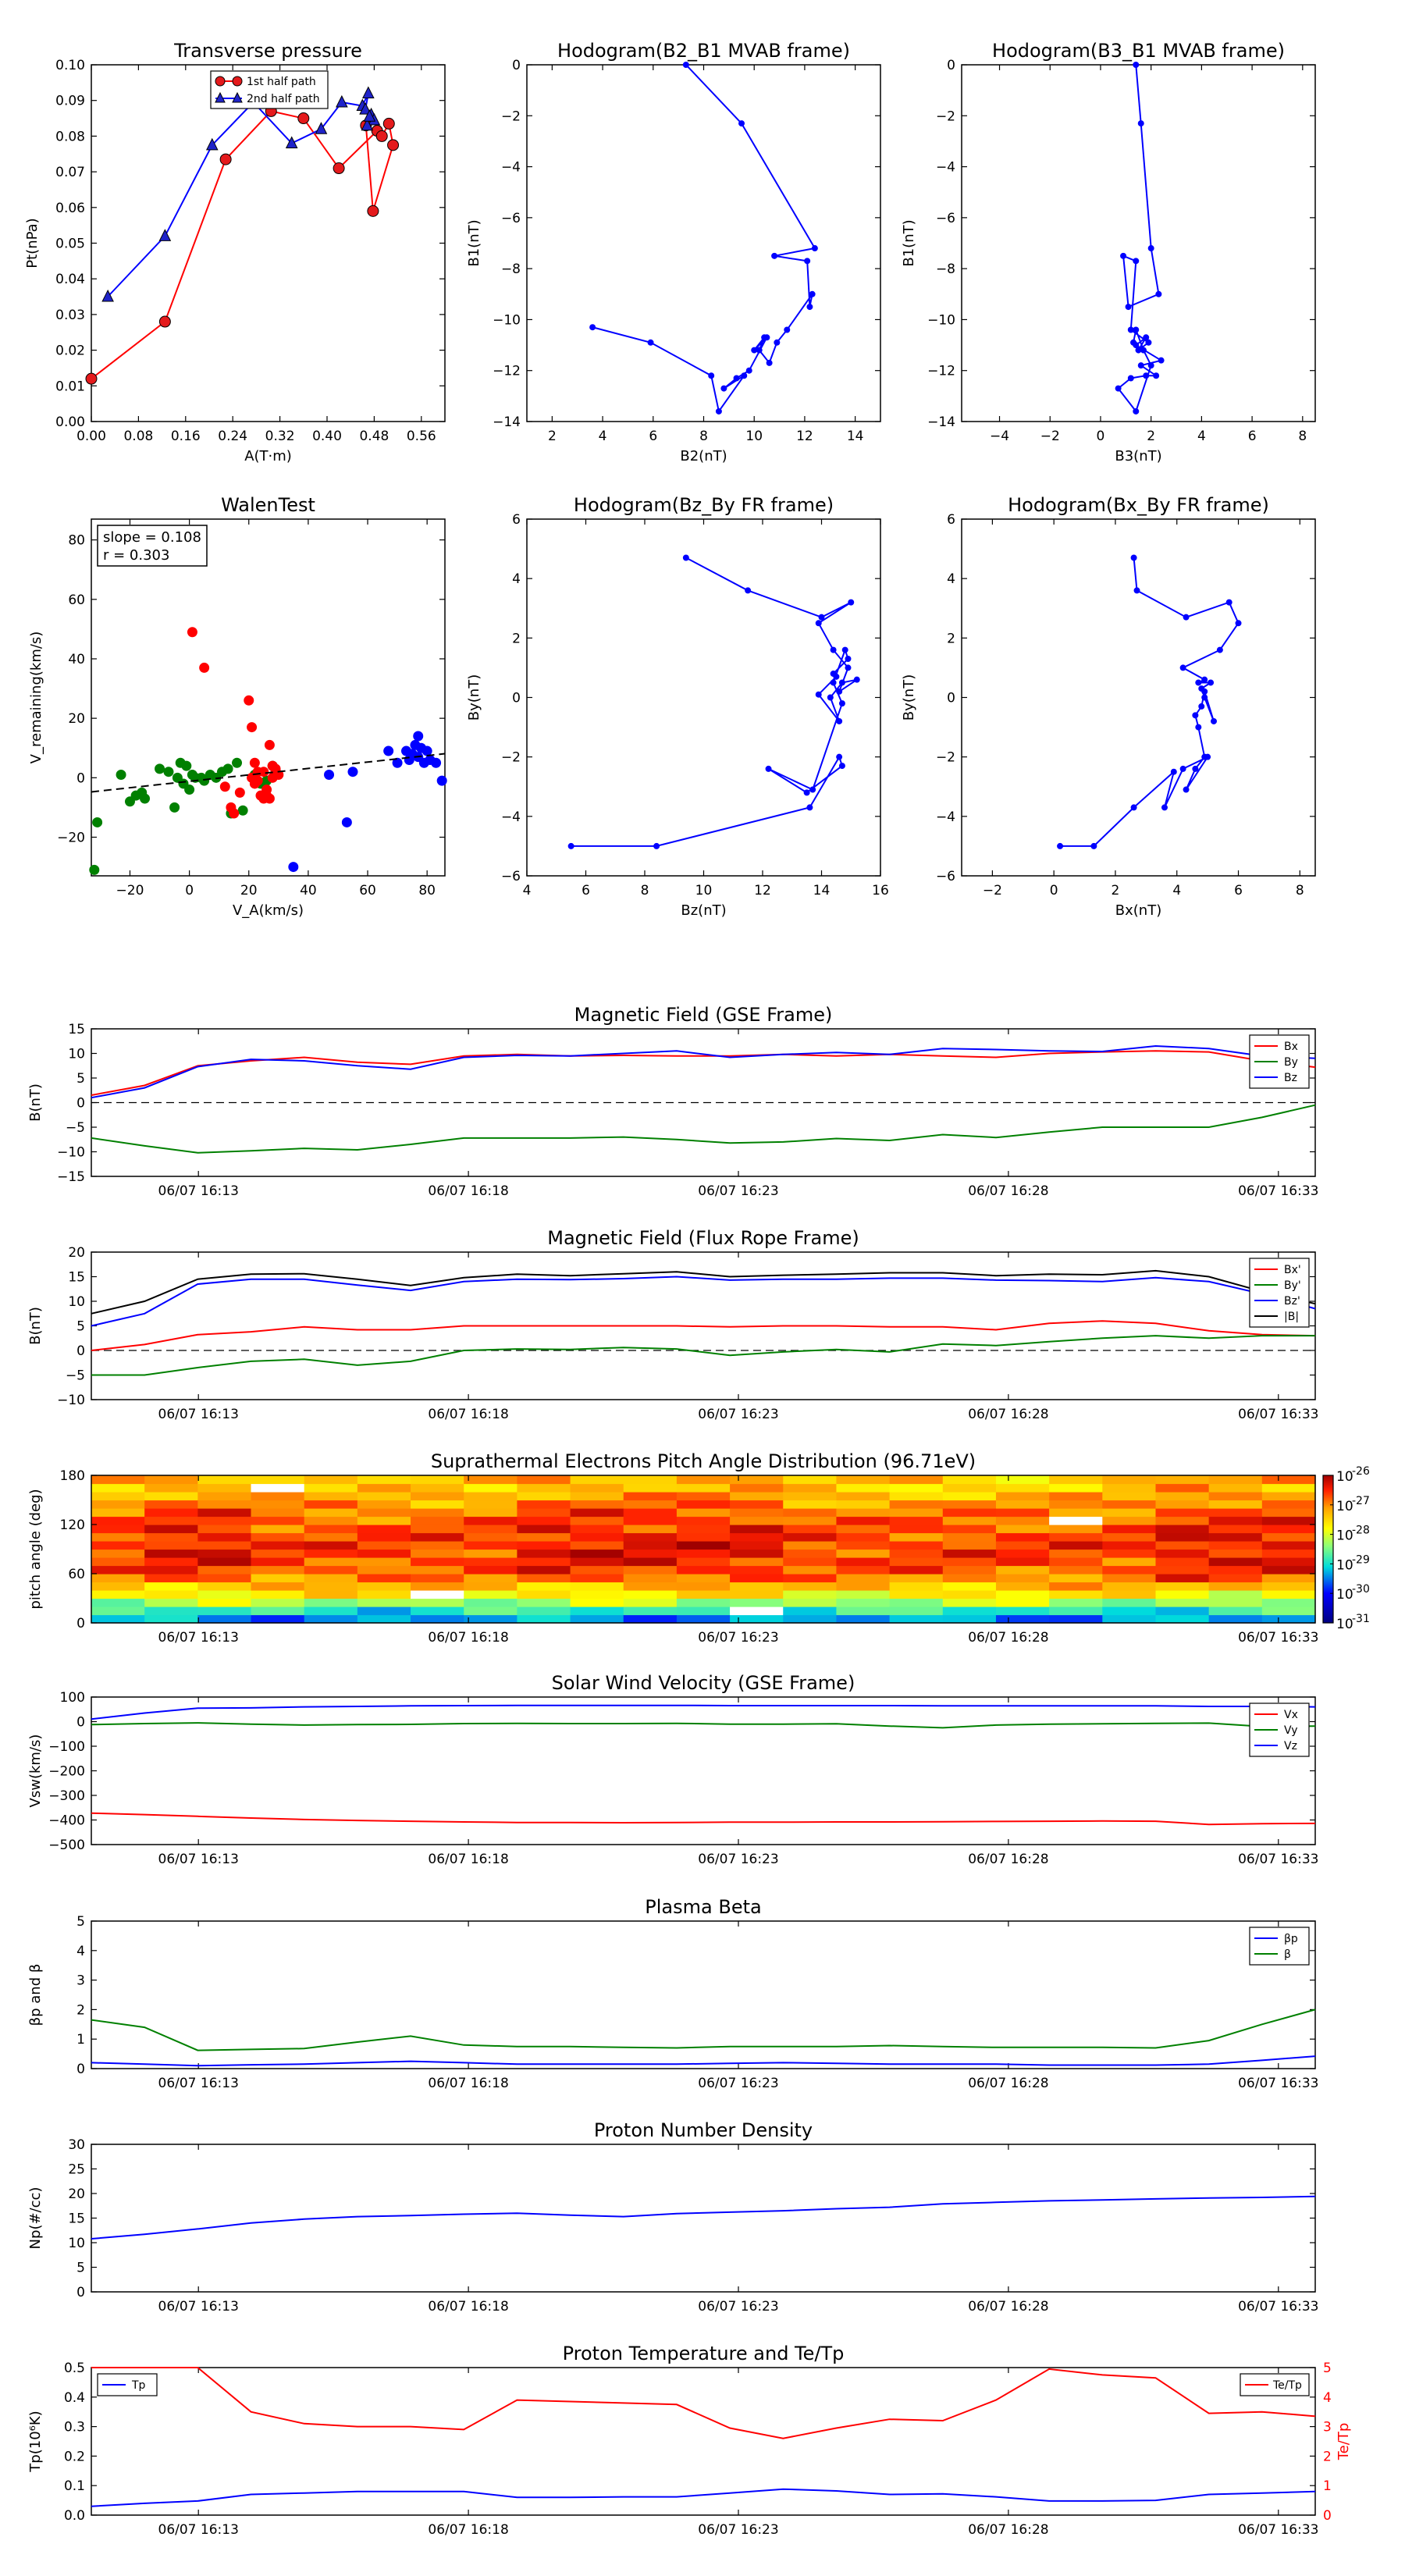  I want to click on hodo3-series-line, so click(715, 702).